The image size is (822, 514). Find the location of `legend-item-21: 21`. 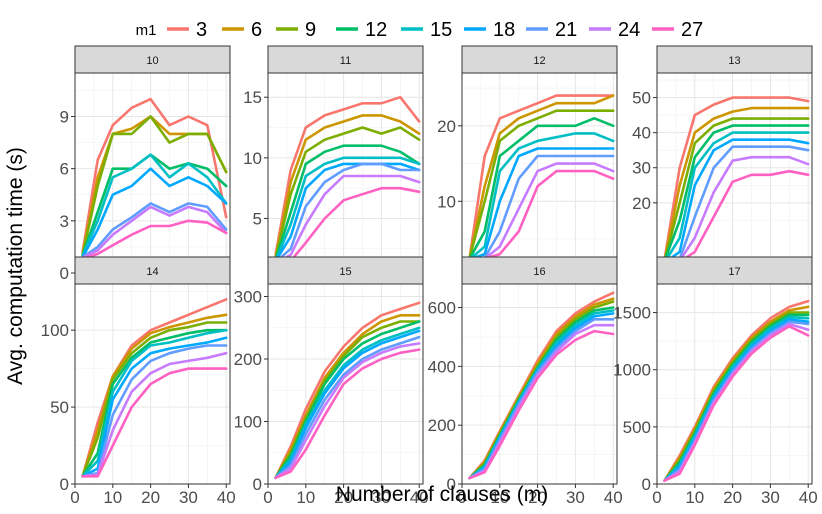

legend-item-21: 21 is located at coordinates (551, 30).